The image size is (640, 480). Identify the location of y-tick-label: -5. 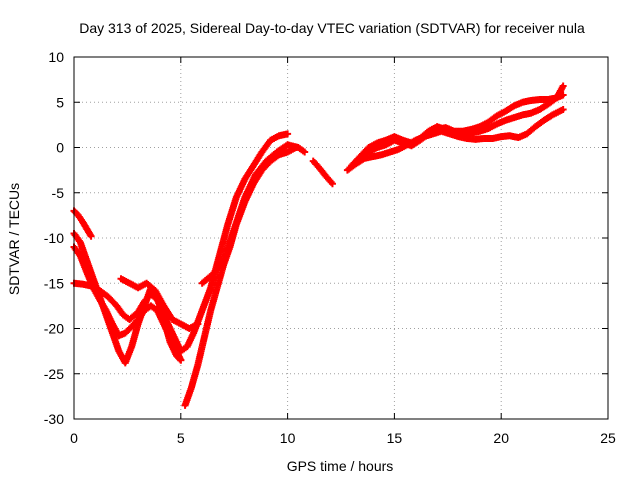
(58, 193).